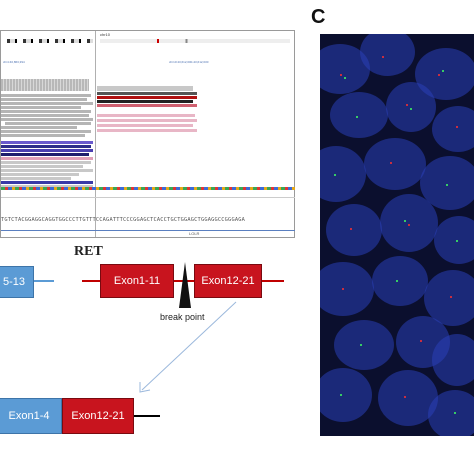 This screenshot has height=474, width=474. I want to click on partner-exon-box: 5-13, so click(17, 282).